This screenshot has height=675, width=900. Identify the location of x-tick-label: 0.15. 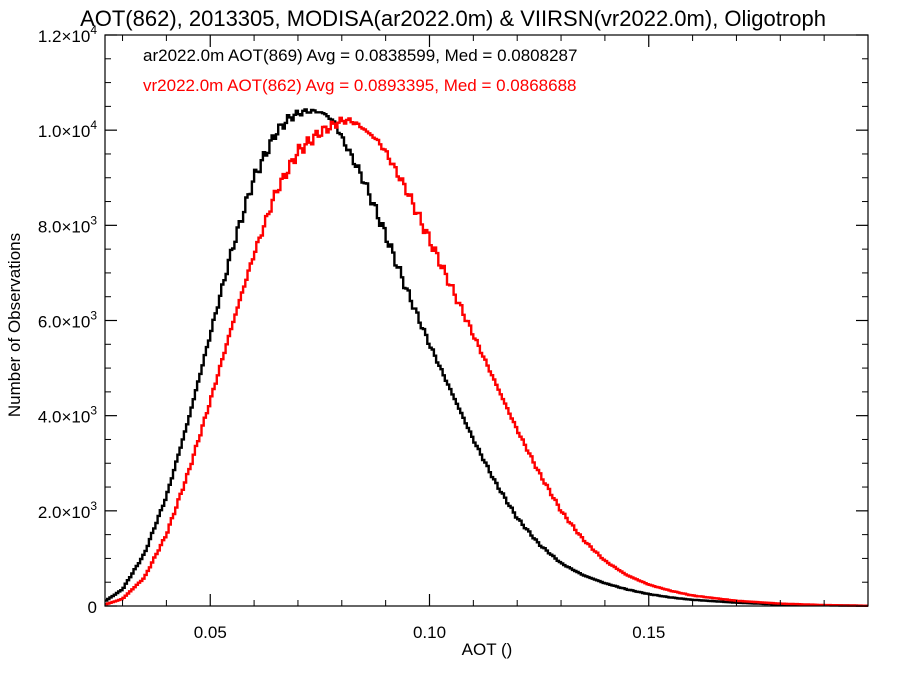
(648, 632).